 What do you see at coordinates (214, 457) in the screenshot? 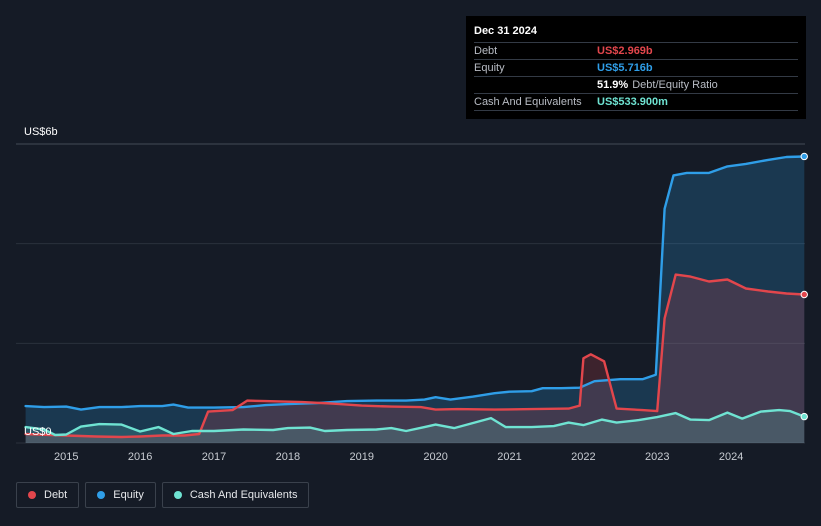
I see `x-tick-label: 2017` at bounding box center [214, 457].